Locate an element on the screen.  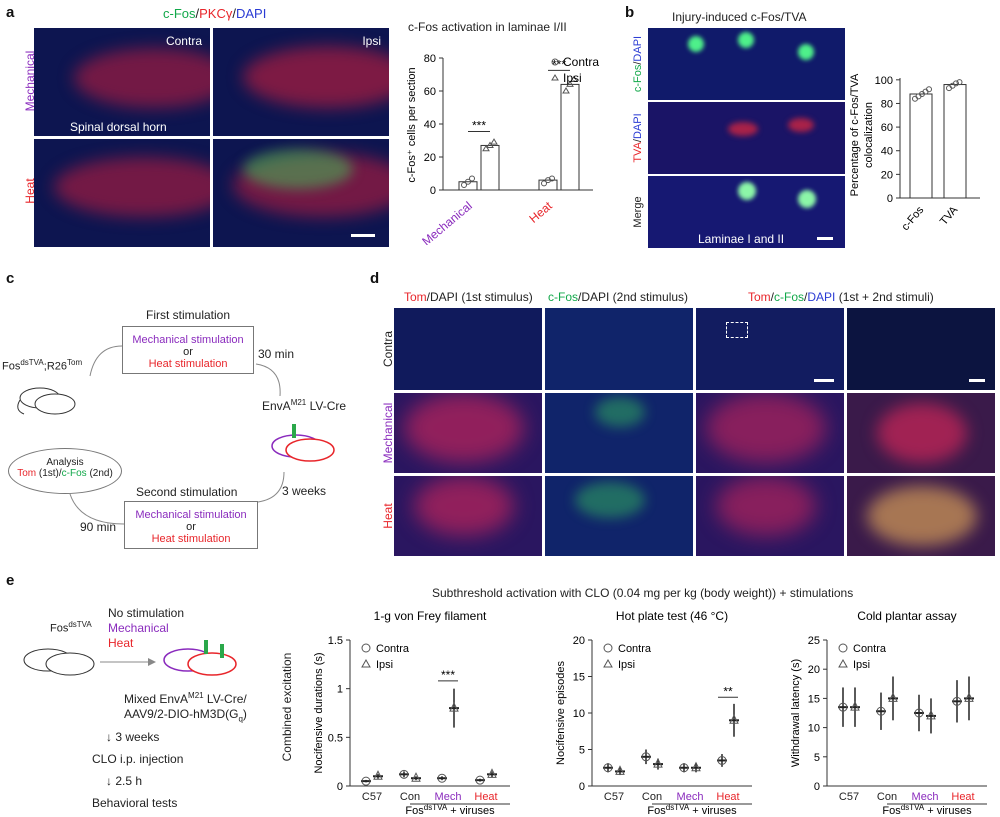
b-bar-c-Fos is located at coordinates (921, 146).